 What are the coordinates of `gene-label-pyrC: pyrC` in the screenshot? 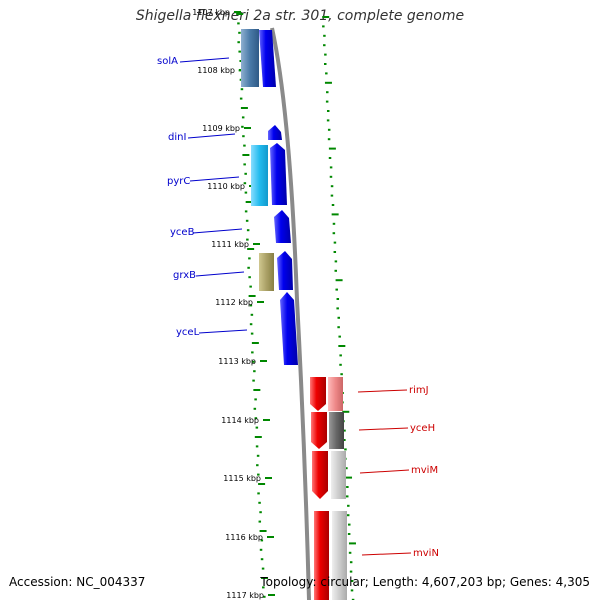 It's located at (178, 181).